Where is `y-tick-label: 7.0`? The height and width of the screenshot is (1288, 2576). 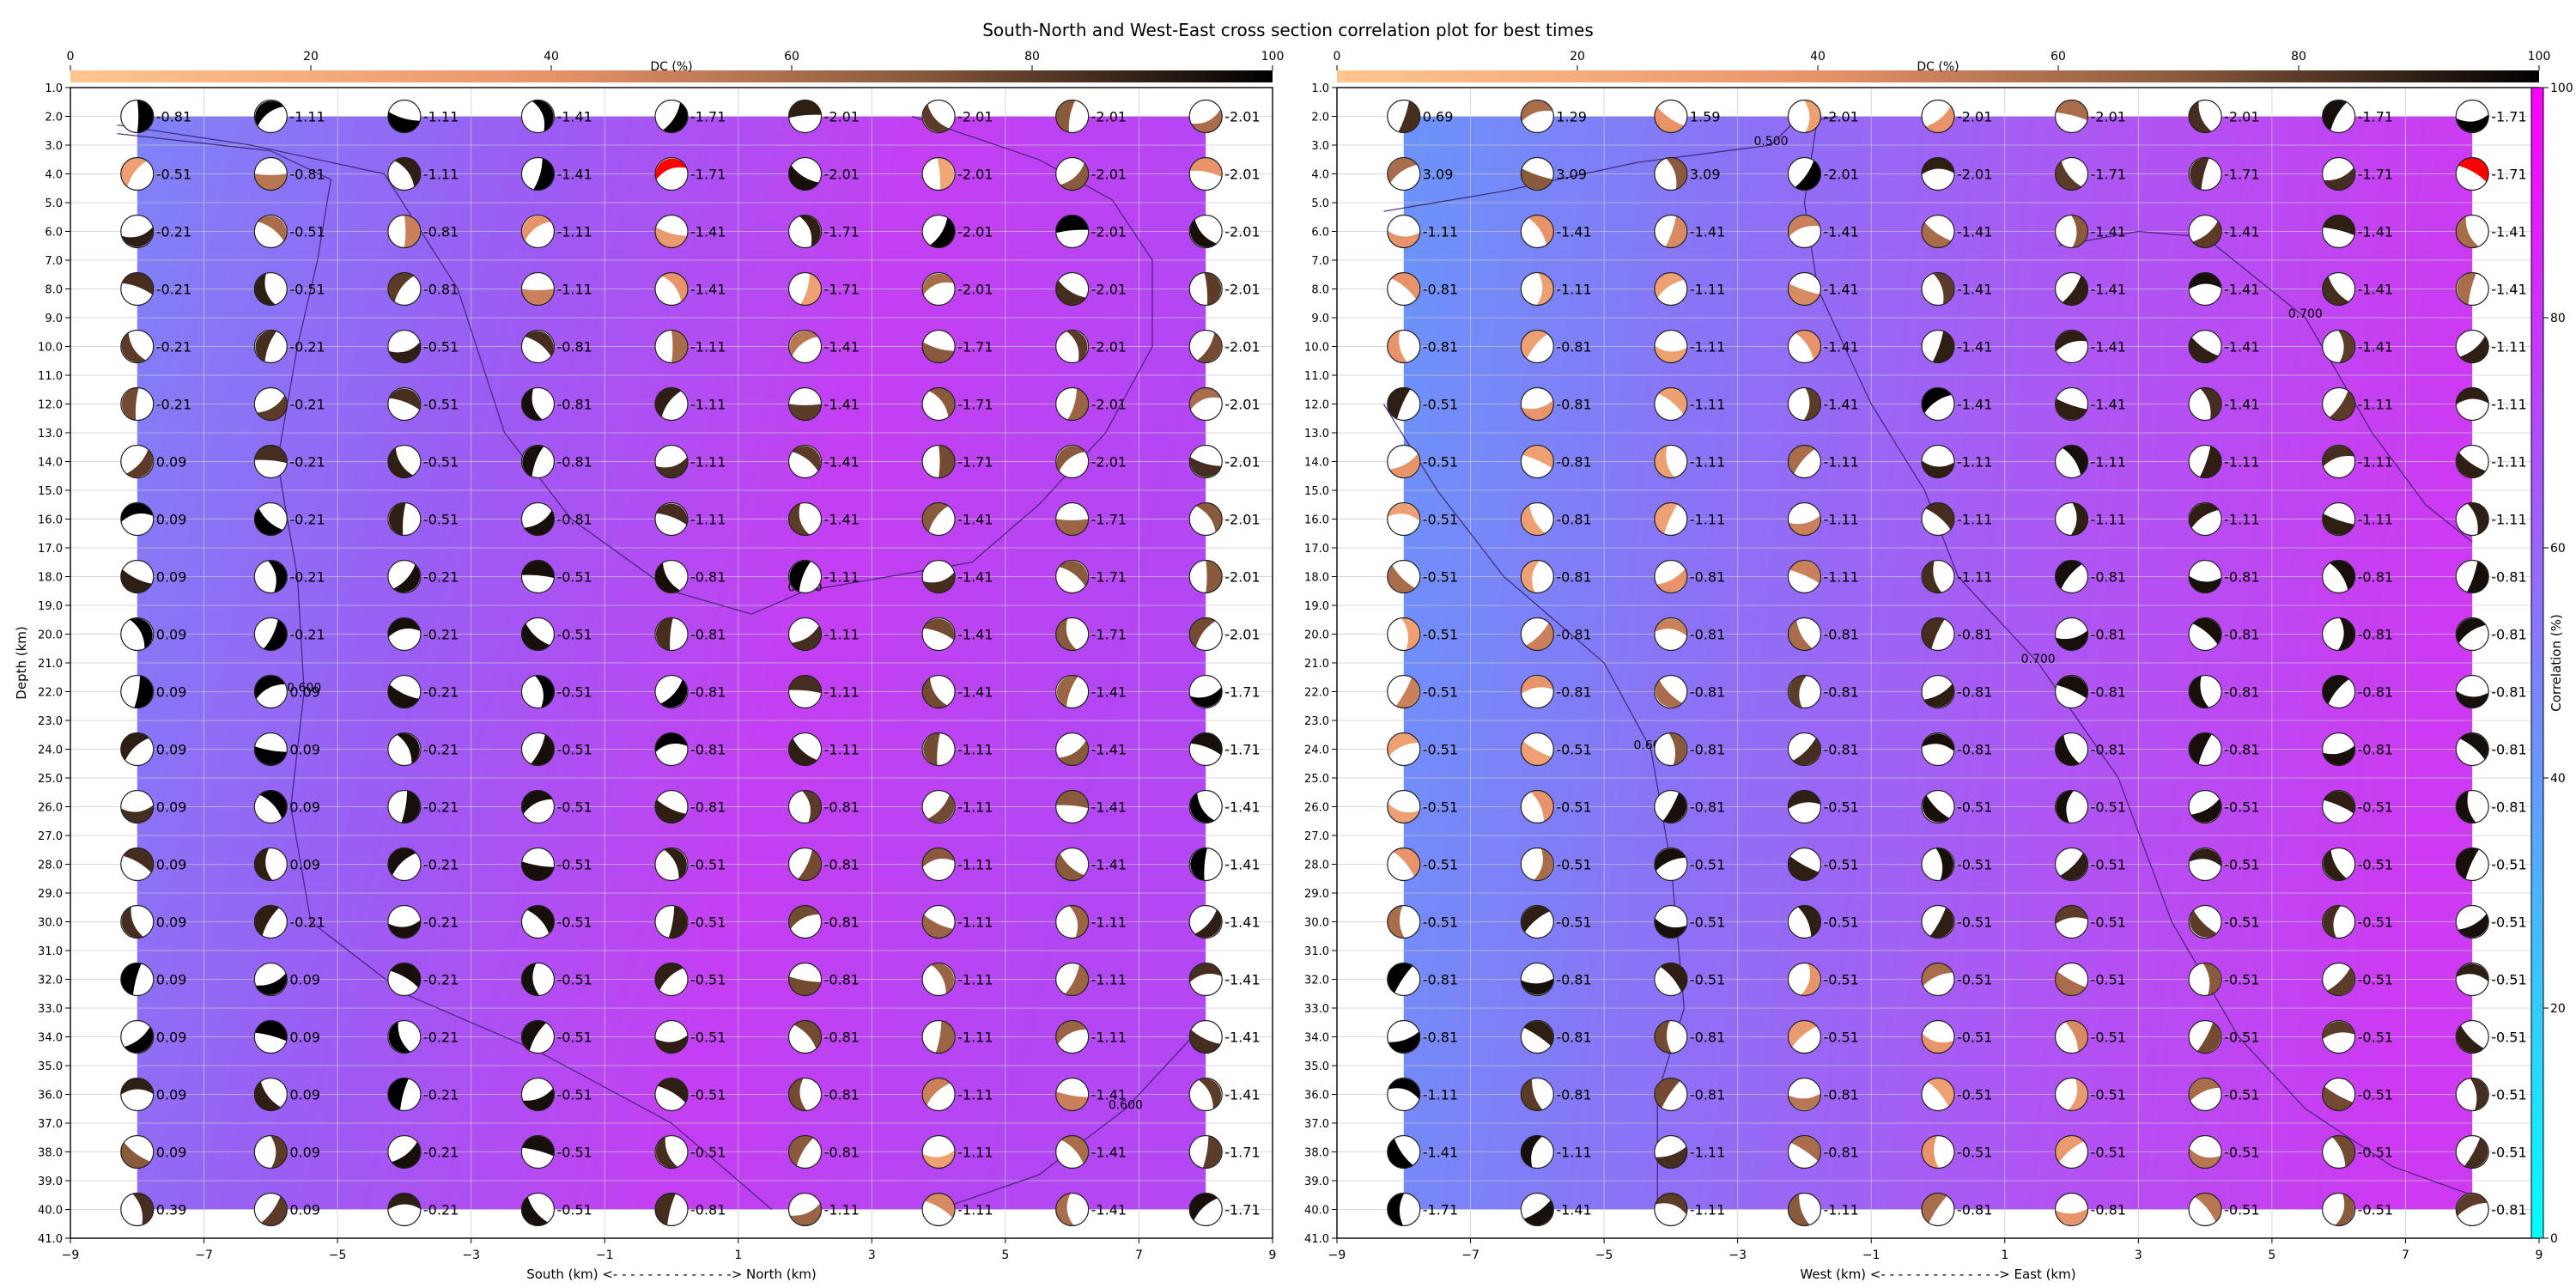 y-tick-label: 7.0 is located at coordinates (54, 261).